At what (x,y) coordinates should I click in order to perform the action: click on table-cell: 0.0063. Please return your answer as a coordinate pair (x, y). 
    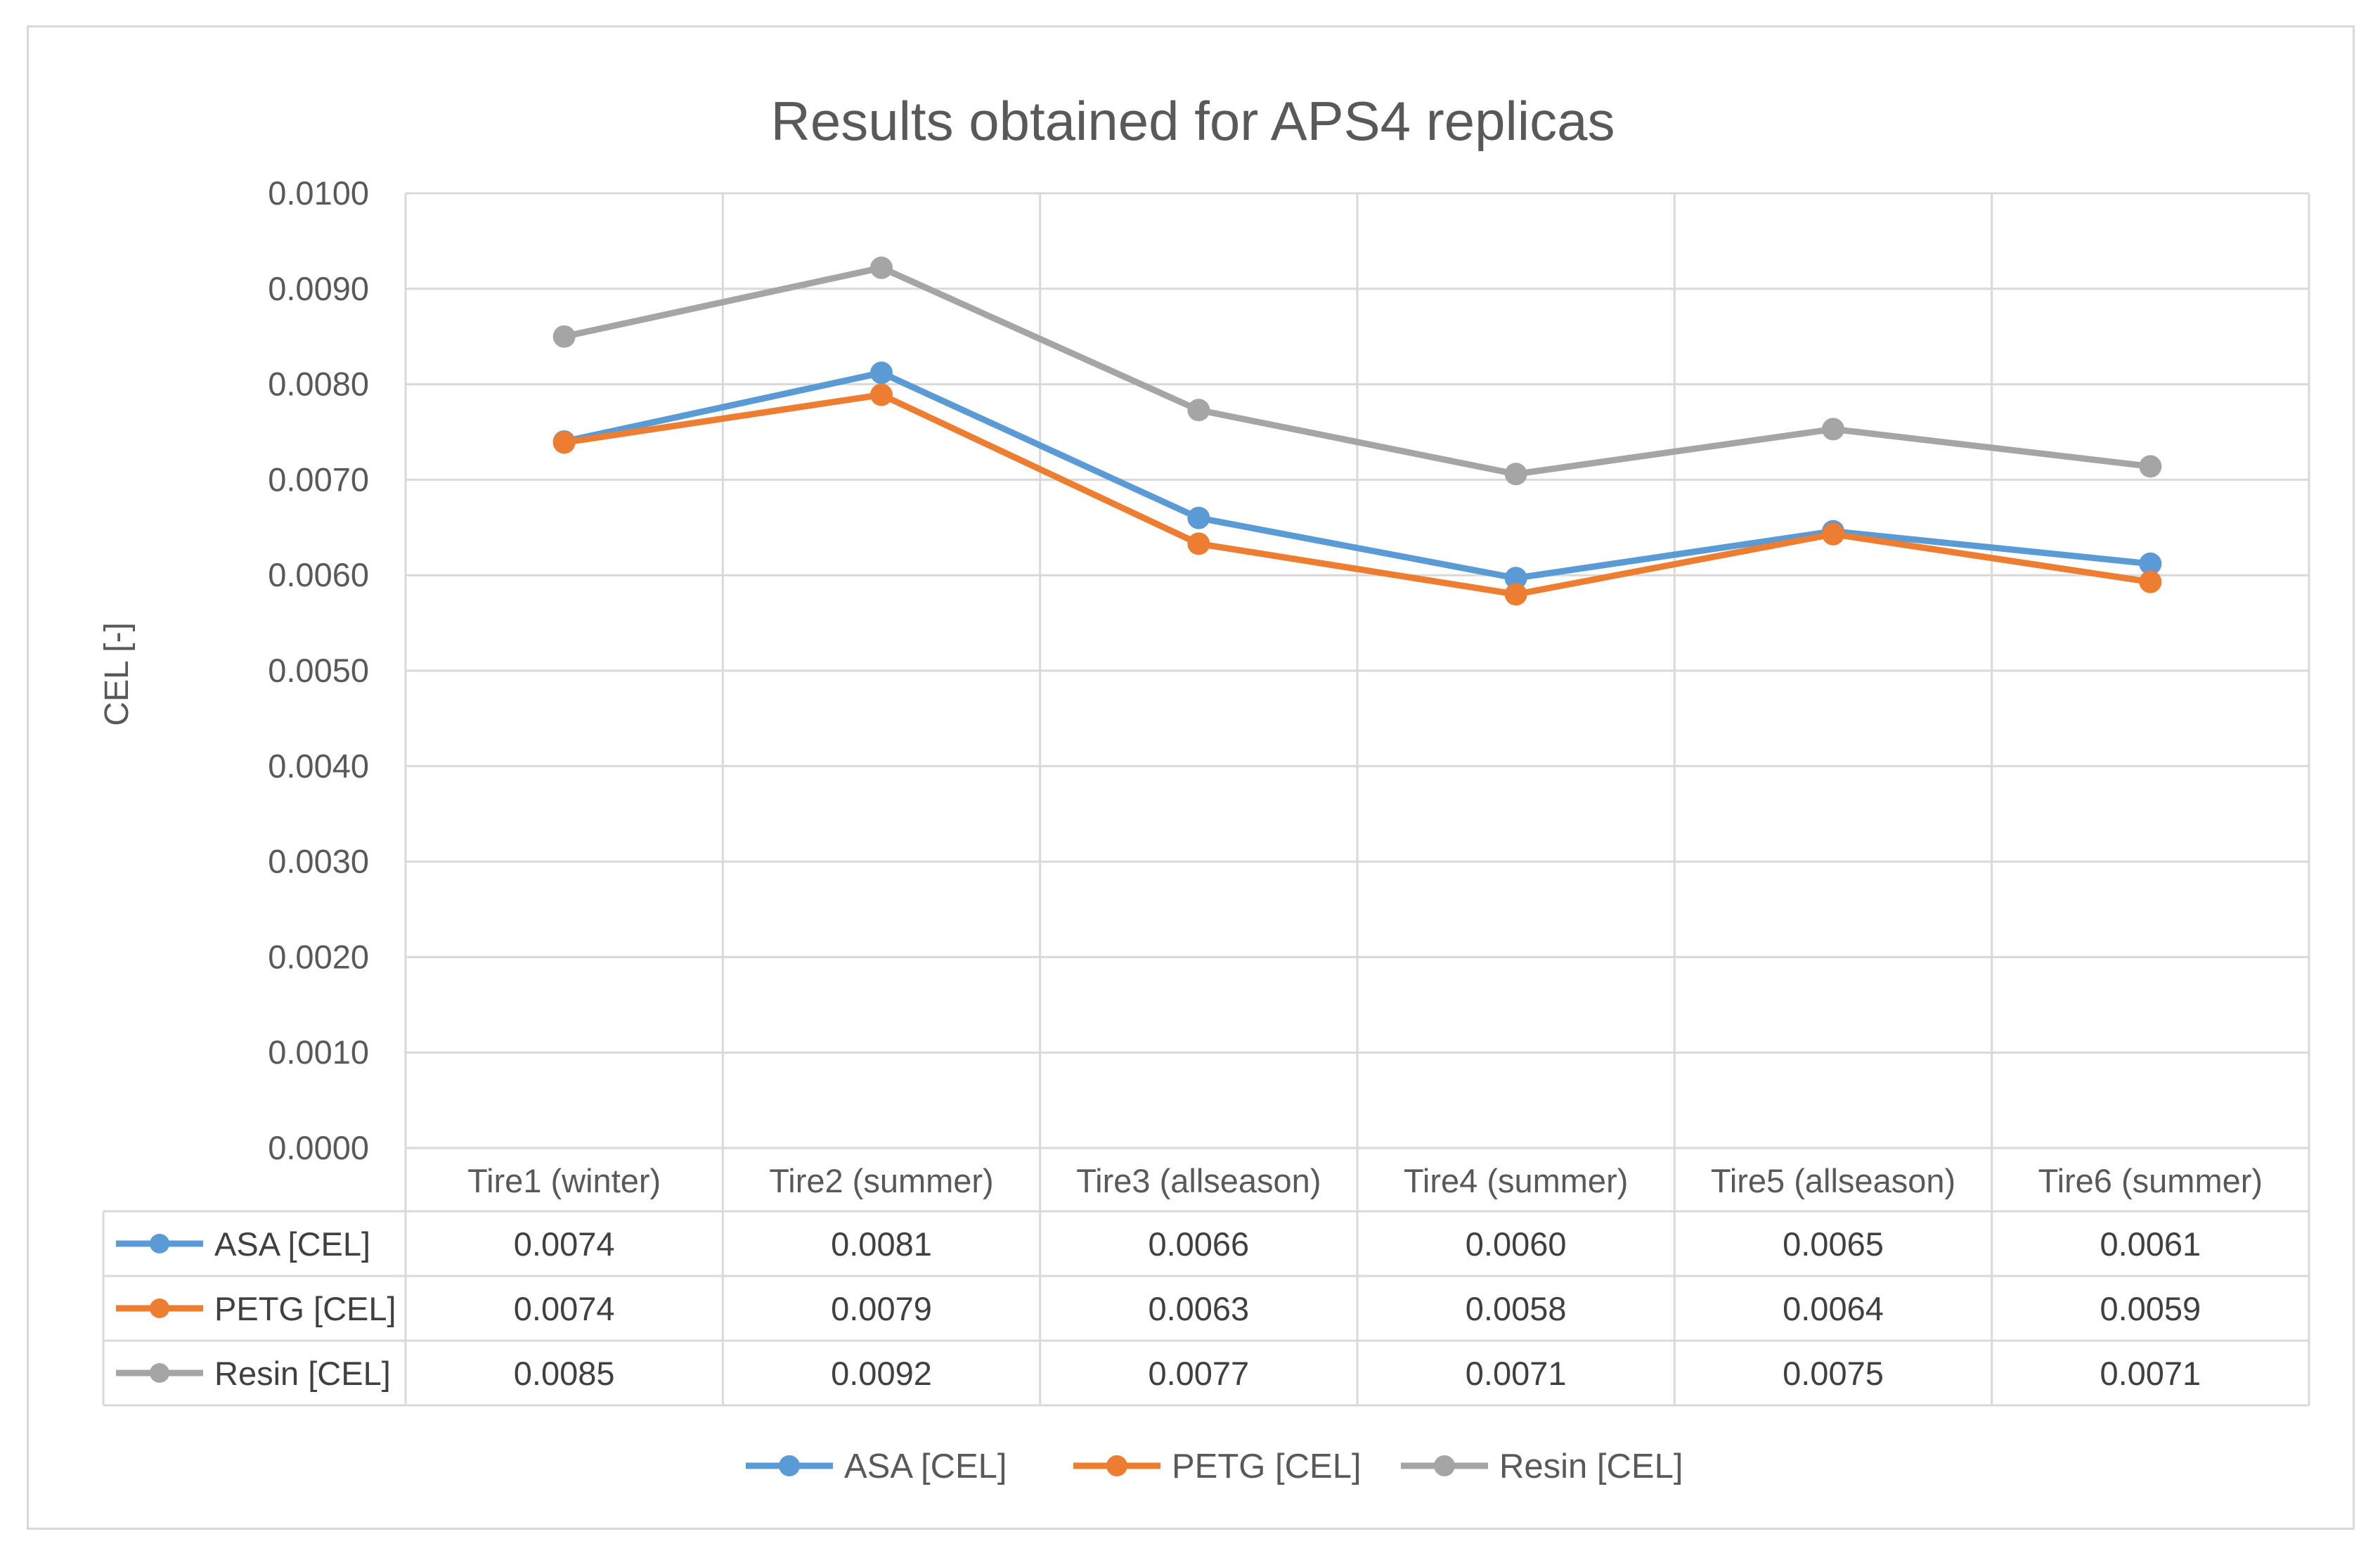
    Looking at the image, I should click on (1198, 1308).